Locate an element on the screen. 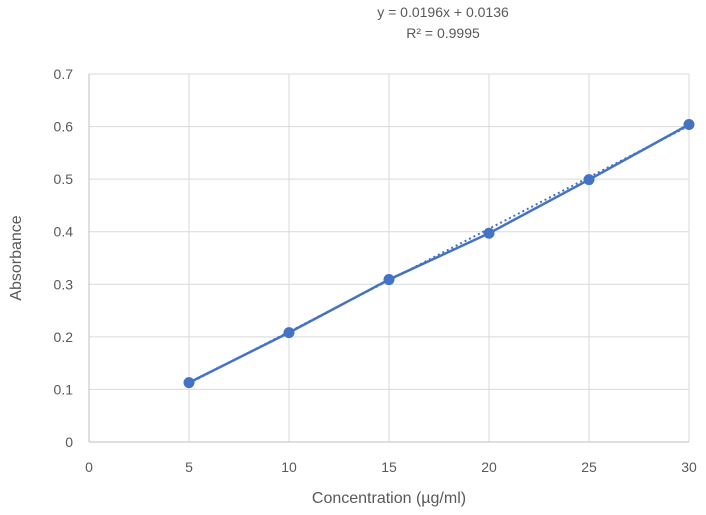 This screenshot has height=515, width=706. y-tick-label: 0.3 is located at coordinates (64, 284).